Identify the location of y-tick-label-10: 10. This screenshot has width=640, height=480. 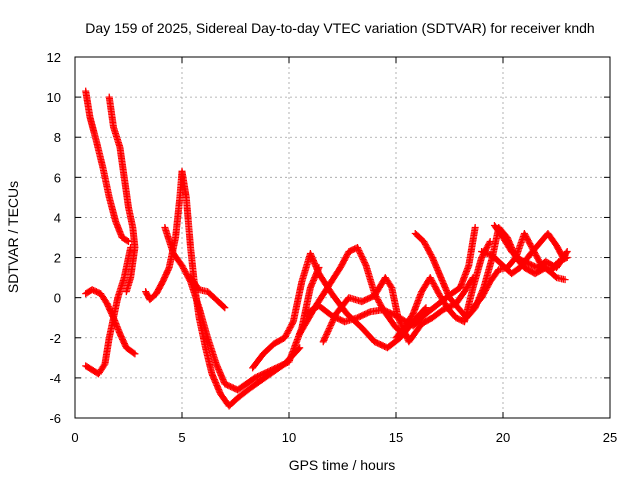
(54, 97).